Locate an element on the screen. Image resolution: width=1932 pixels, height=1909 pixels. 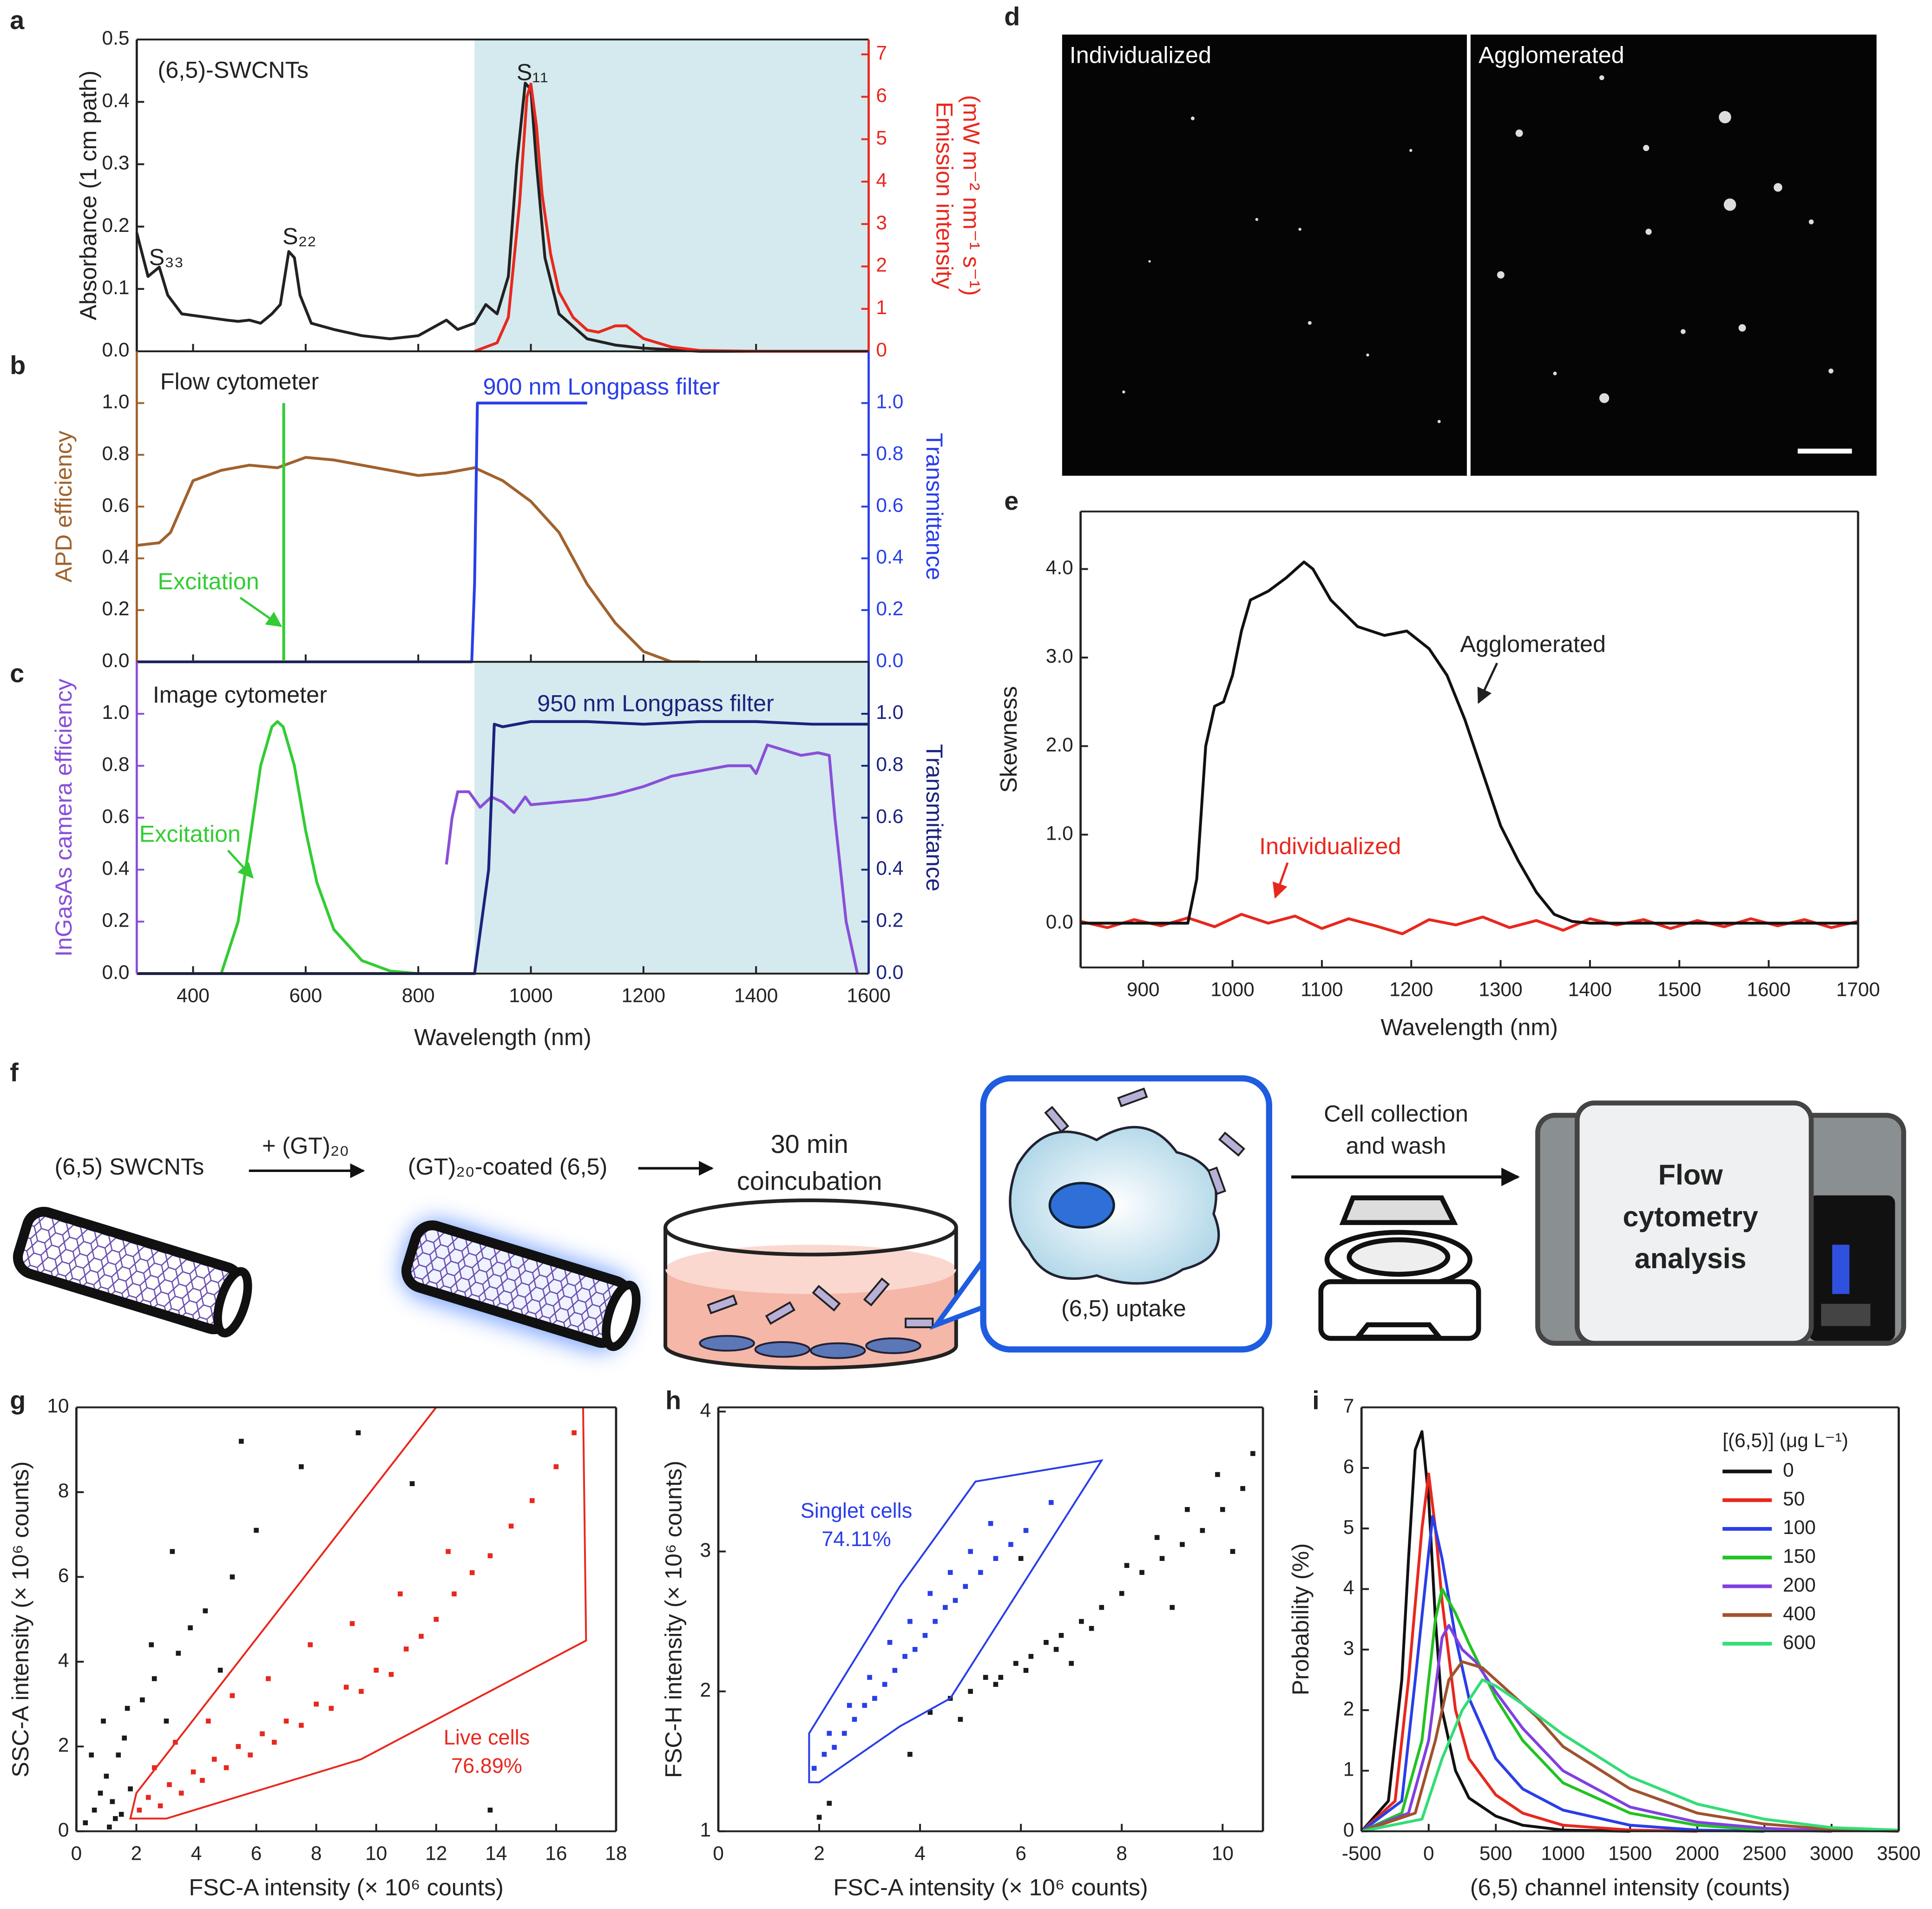
y2-tick-label: 0.2 is located at coordinates (889, 920).